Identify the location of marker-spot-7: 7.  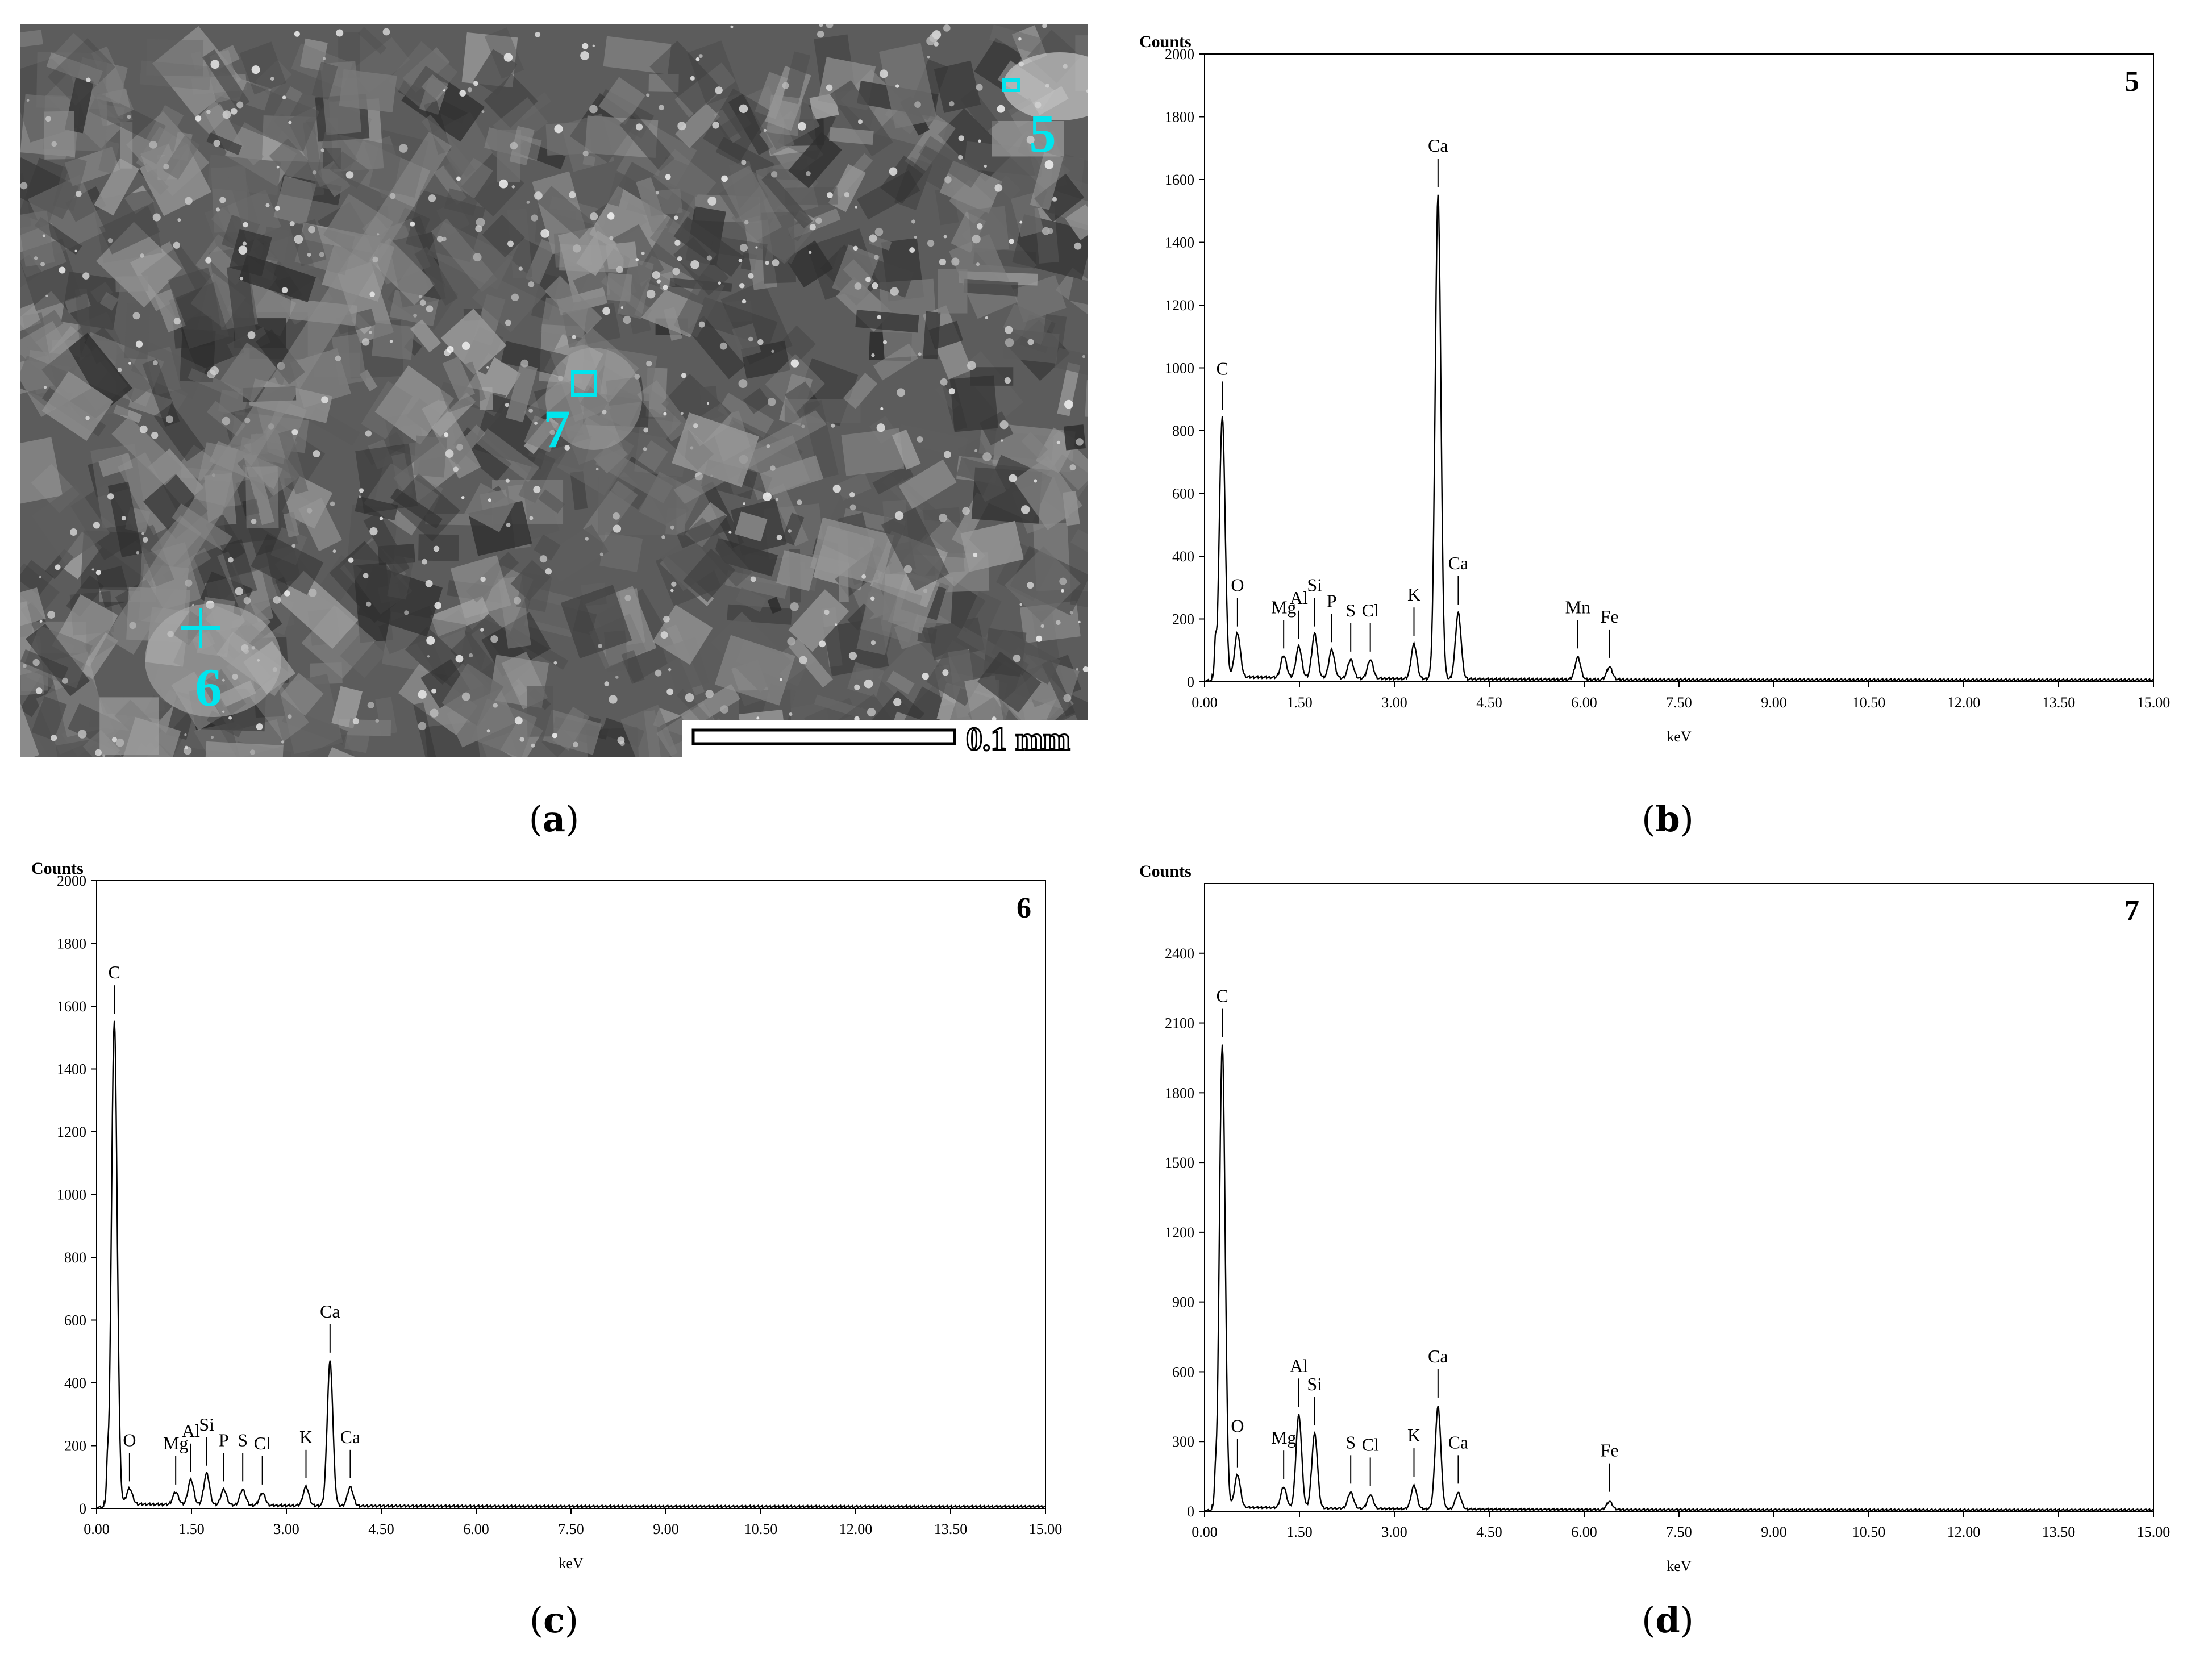
(570, 414).